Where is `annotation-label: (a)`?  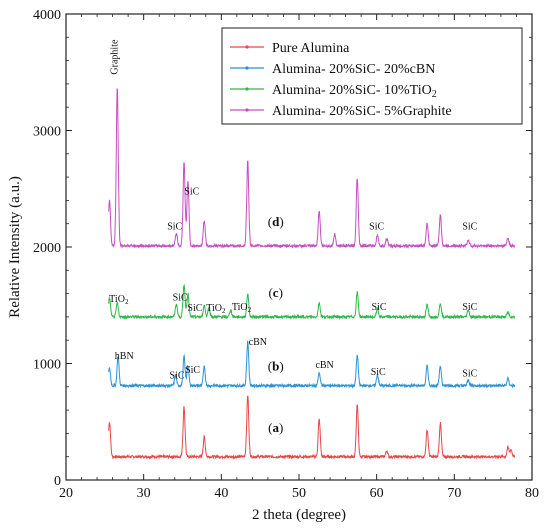
annotation-label: (a) is located at coordinates (275, 427).